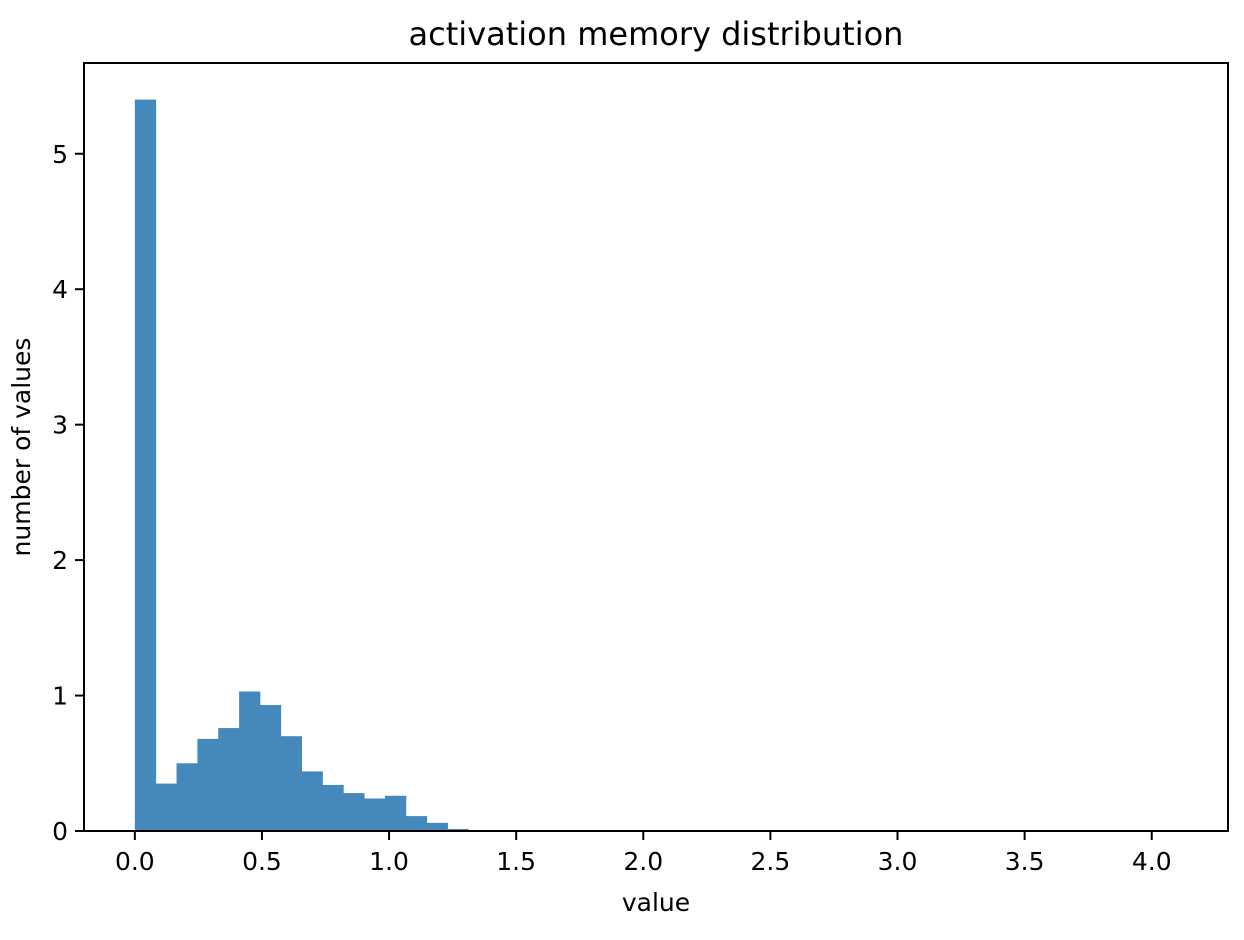  I want to click on x-tick-label: 2.0, so click(643, 861).